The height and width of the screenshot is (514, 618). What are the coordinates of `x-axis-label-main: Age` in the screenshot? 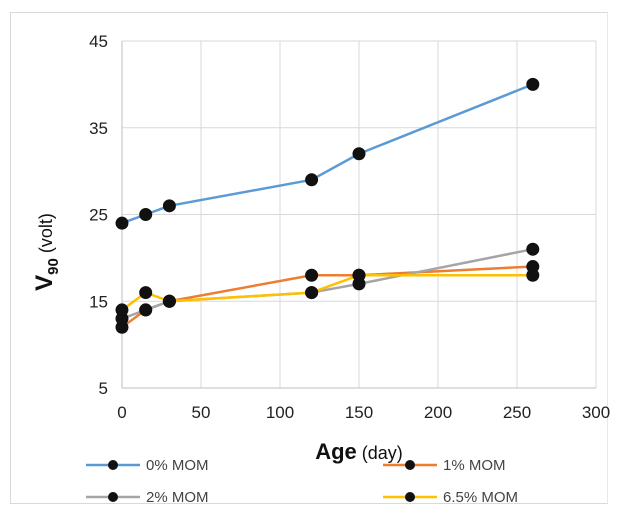 It's located at (336, 451).